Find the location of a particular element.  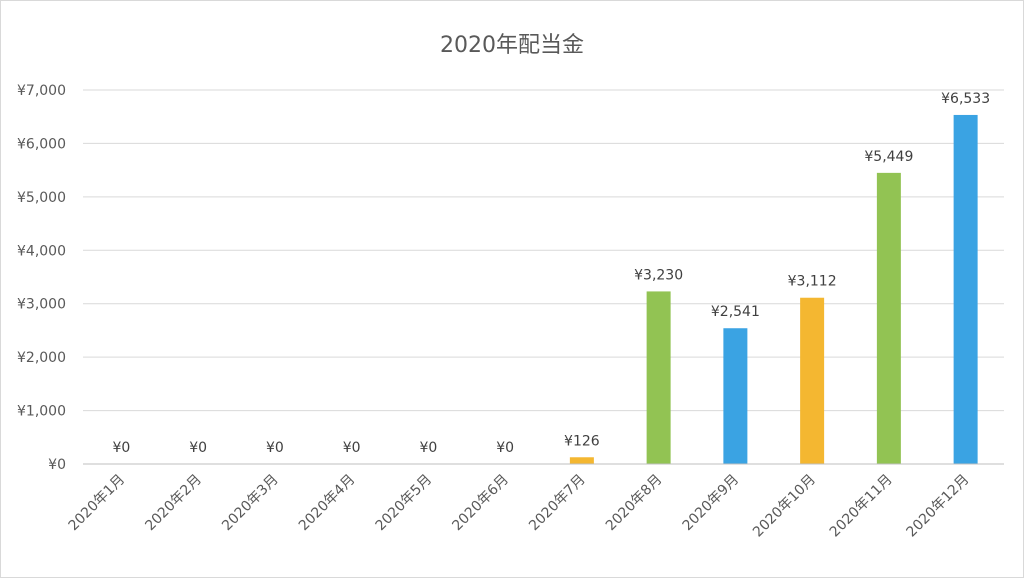

y-tick-label: ¥1,000 is located at coordinates (41, 412).